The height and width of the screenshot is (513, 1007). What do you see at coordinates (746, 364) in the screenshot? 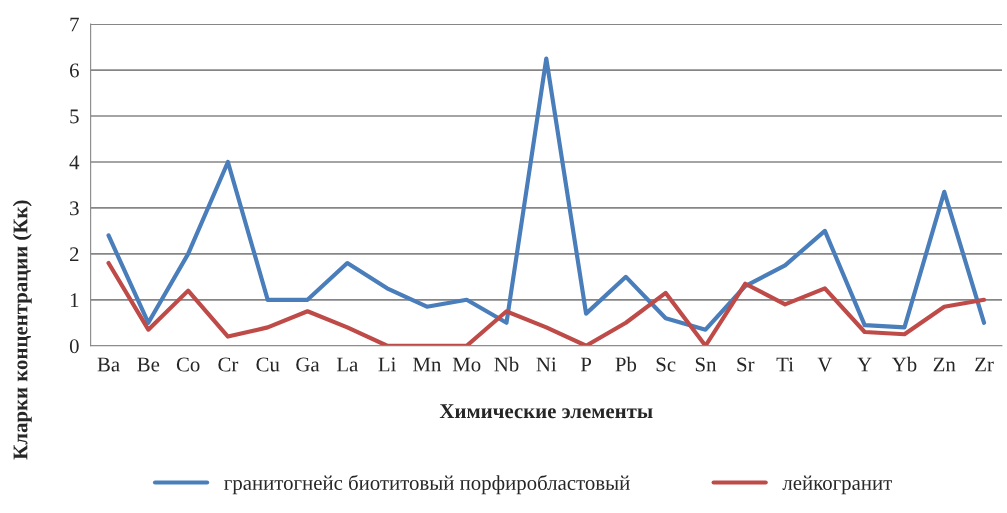
I see `x-tick-label: Sr` at bounding box center [746, 364].